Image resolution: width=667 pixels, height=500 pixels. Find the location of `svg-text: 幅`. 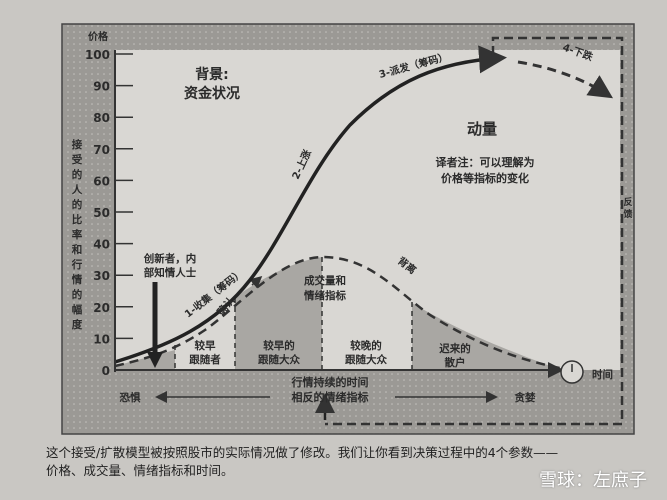

svg-text: 幅 is located at coordinates (77, 309).